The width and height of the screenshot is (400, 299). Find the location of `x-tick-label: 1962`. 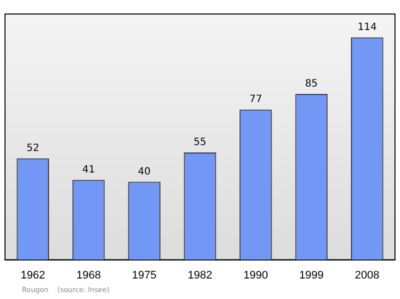

x-tick-label: 1962 is located at coordinates (33, 275).